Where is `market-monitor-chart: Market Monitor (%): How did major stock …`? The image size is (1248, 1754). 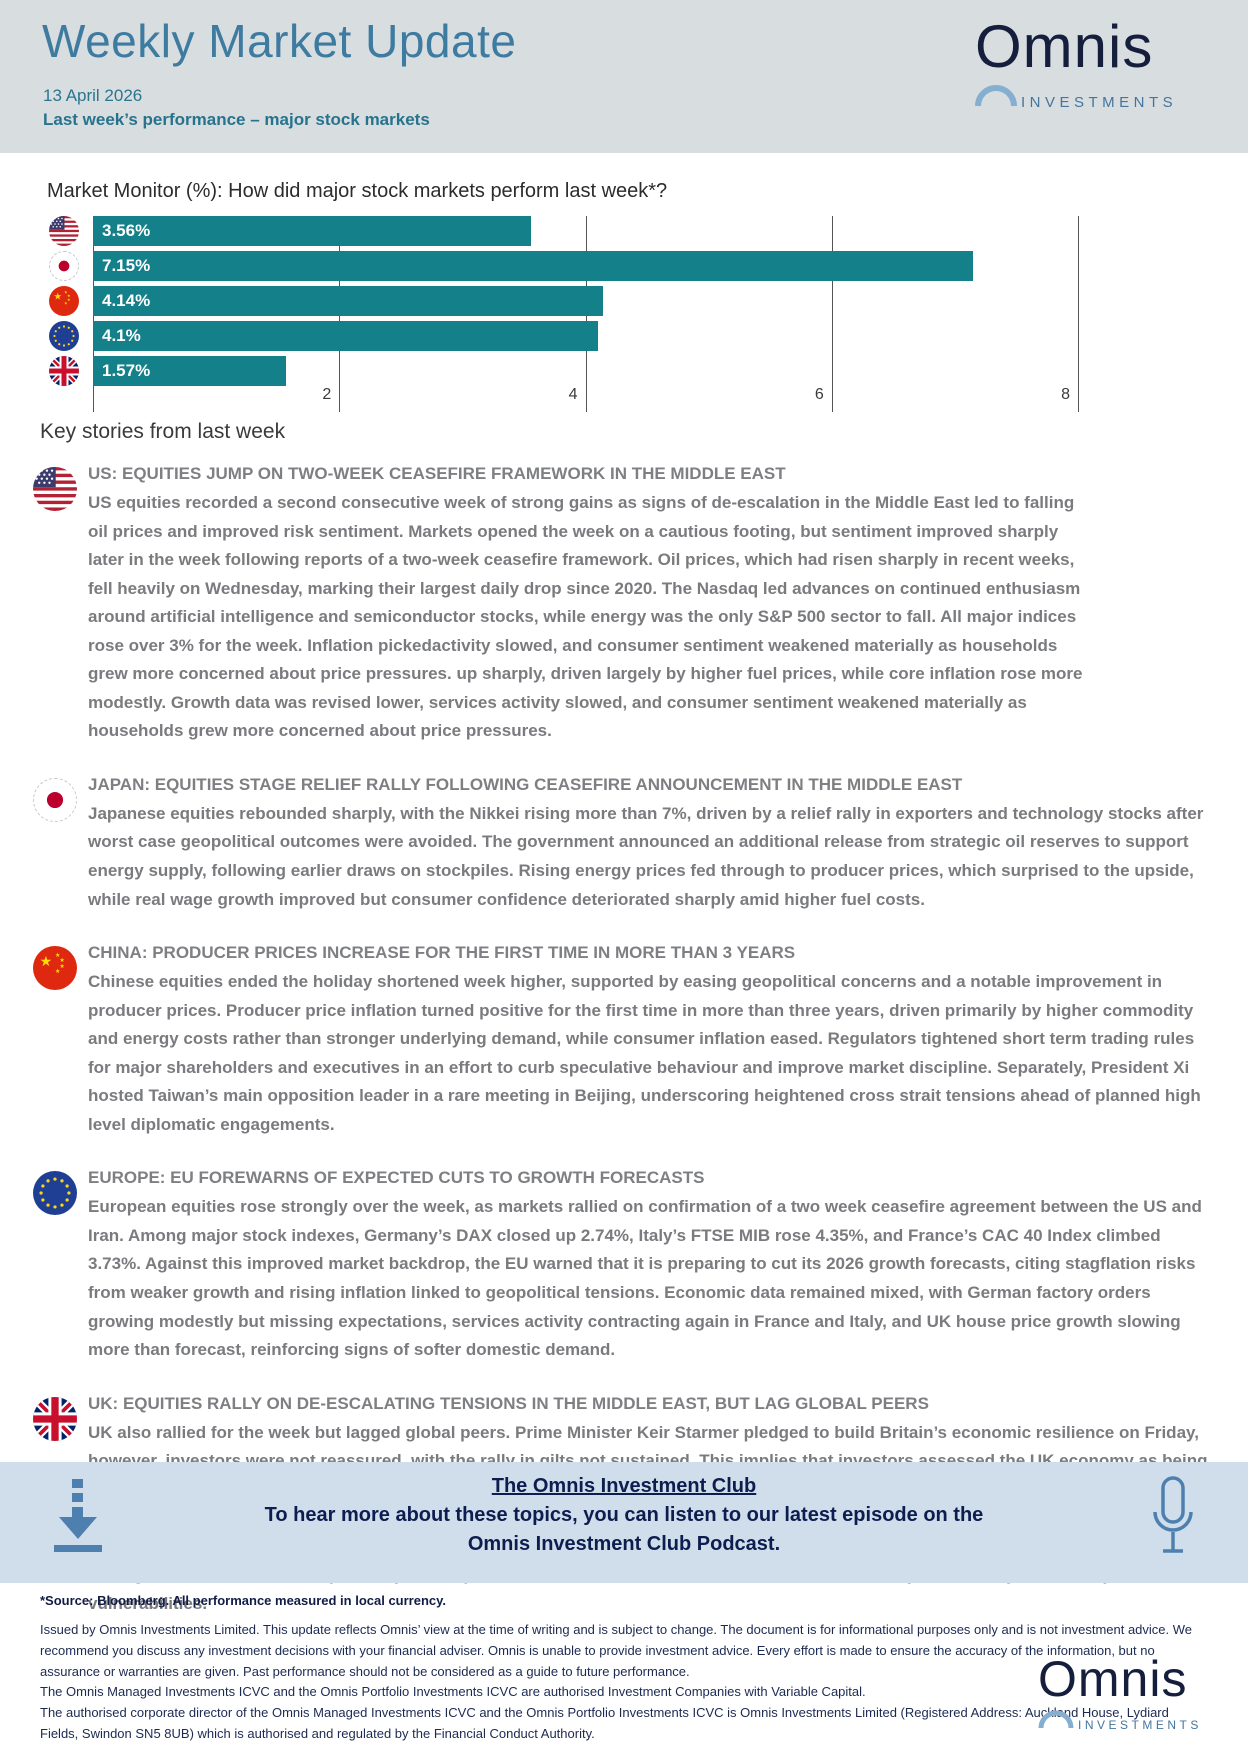
market-monitor-chart: Market Monitor (%): How did major stock … is located at coordinates (563, 296).